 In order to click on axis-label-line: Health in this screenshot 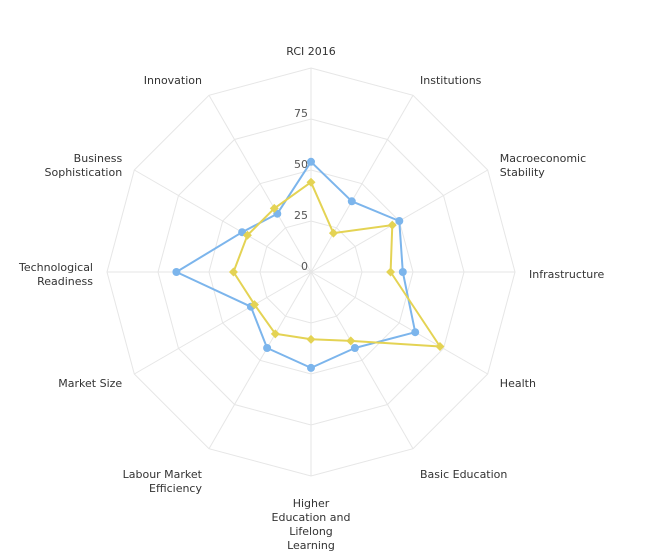, I will do `click(518, 383)`.